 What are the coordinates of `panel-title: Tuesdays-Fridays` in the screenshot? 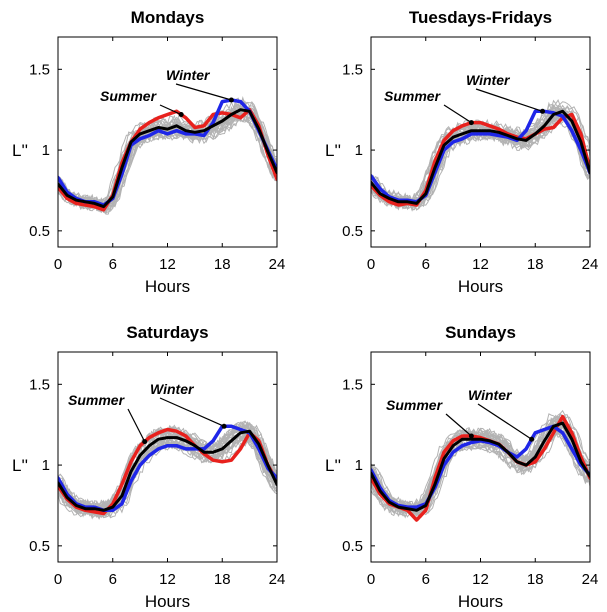 It's located at (480, 17).